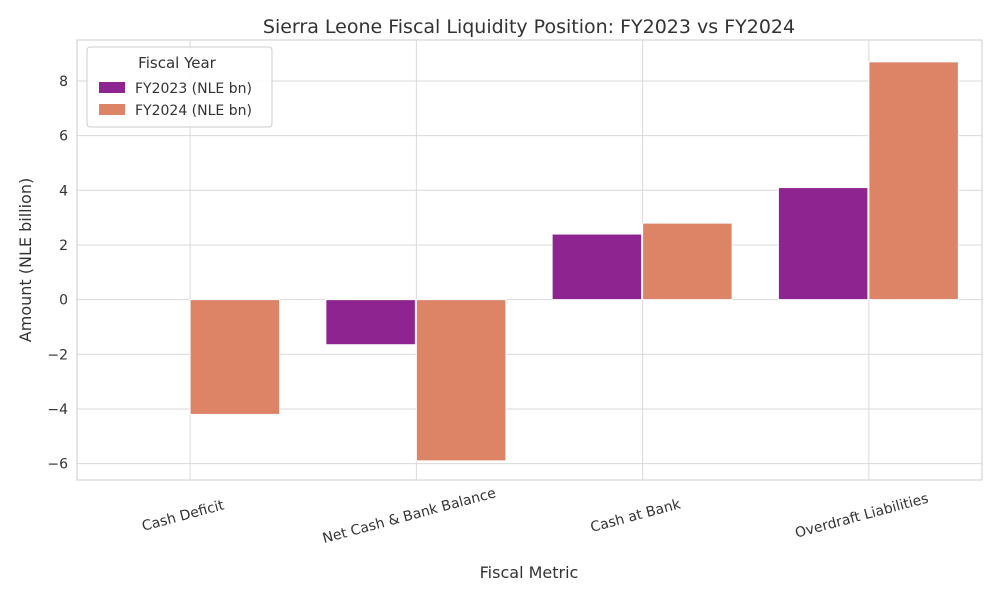  I want to click on y-tick-label: −2, so click(57, 355).